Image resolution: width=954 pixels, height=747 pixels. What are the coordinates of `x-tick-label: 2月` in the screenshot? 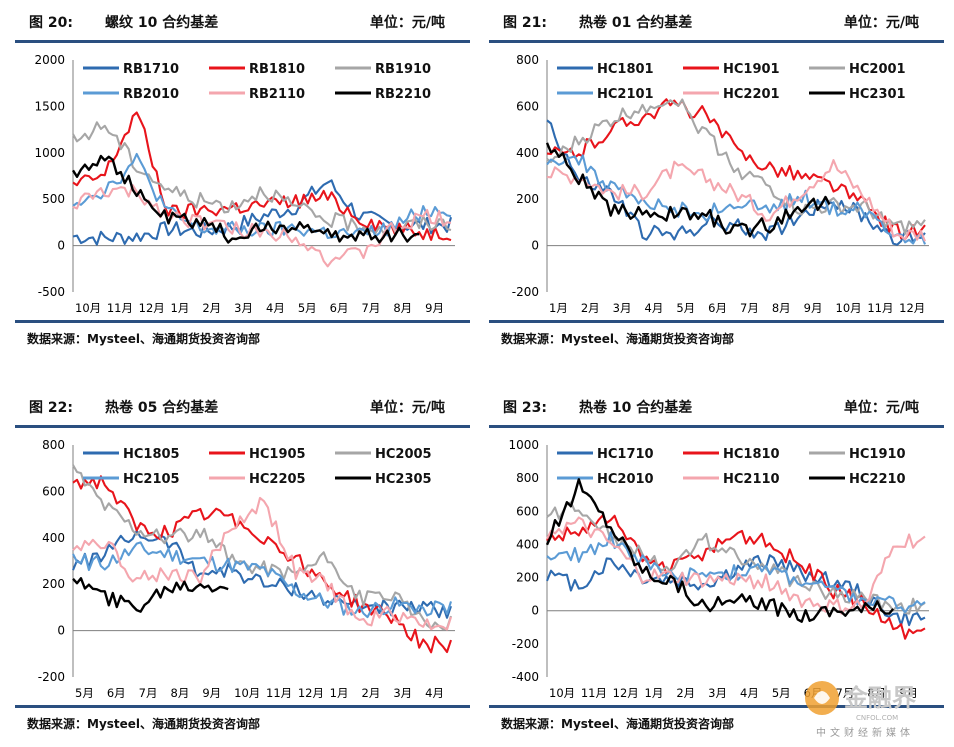 It's located at (685, 693).